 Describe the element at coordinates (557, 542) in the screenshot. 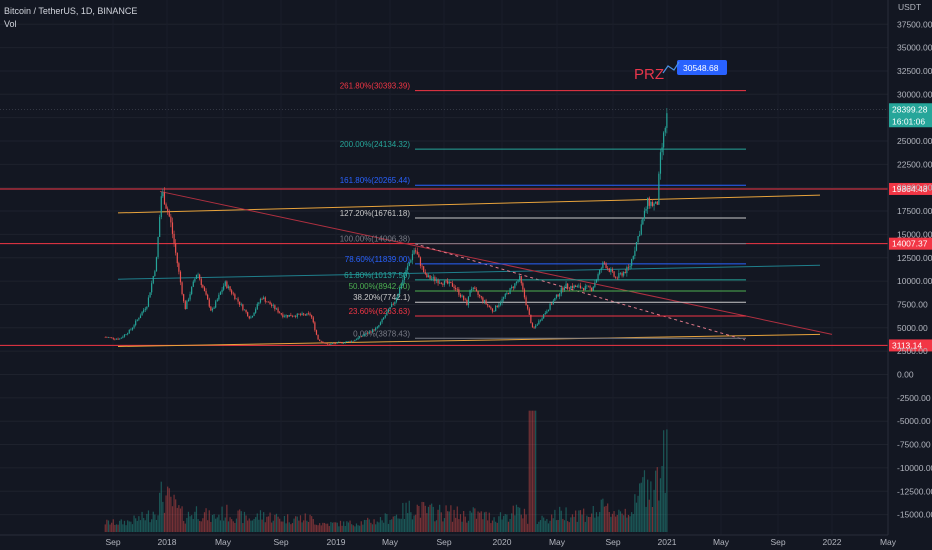

I see `time-tick-label: May` at that location.